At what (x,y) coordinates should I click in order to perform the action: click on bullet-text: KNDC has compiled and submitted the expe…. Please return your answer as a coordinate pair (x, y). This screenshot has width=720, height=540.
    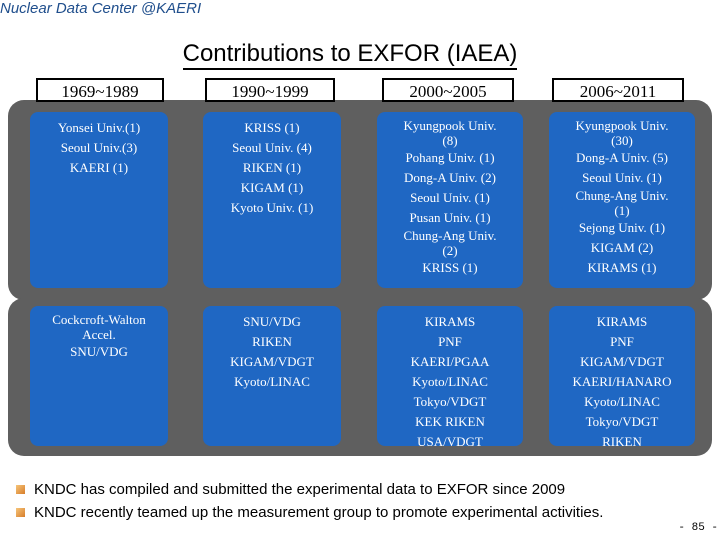
    Looking at the image, I should click on (300, 489).